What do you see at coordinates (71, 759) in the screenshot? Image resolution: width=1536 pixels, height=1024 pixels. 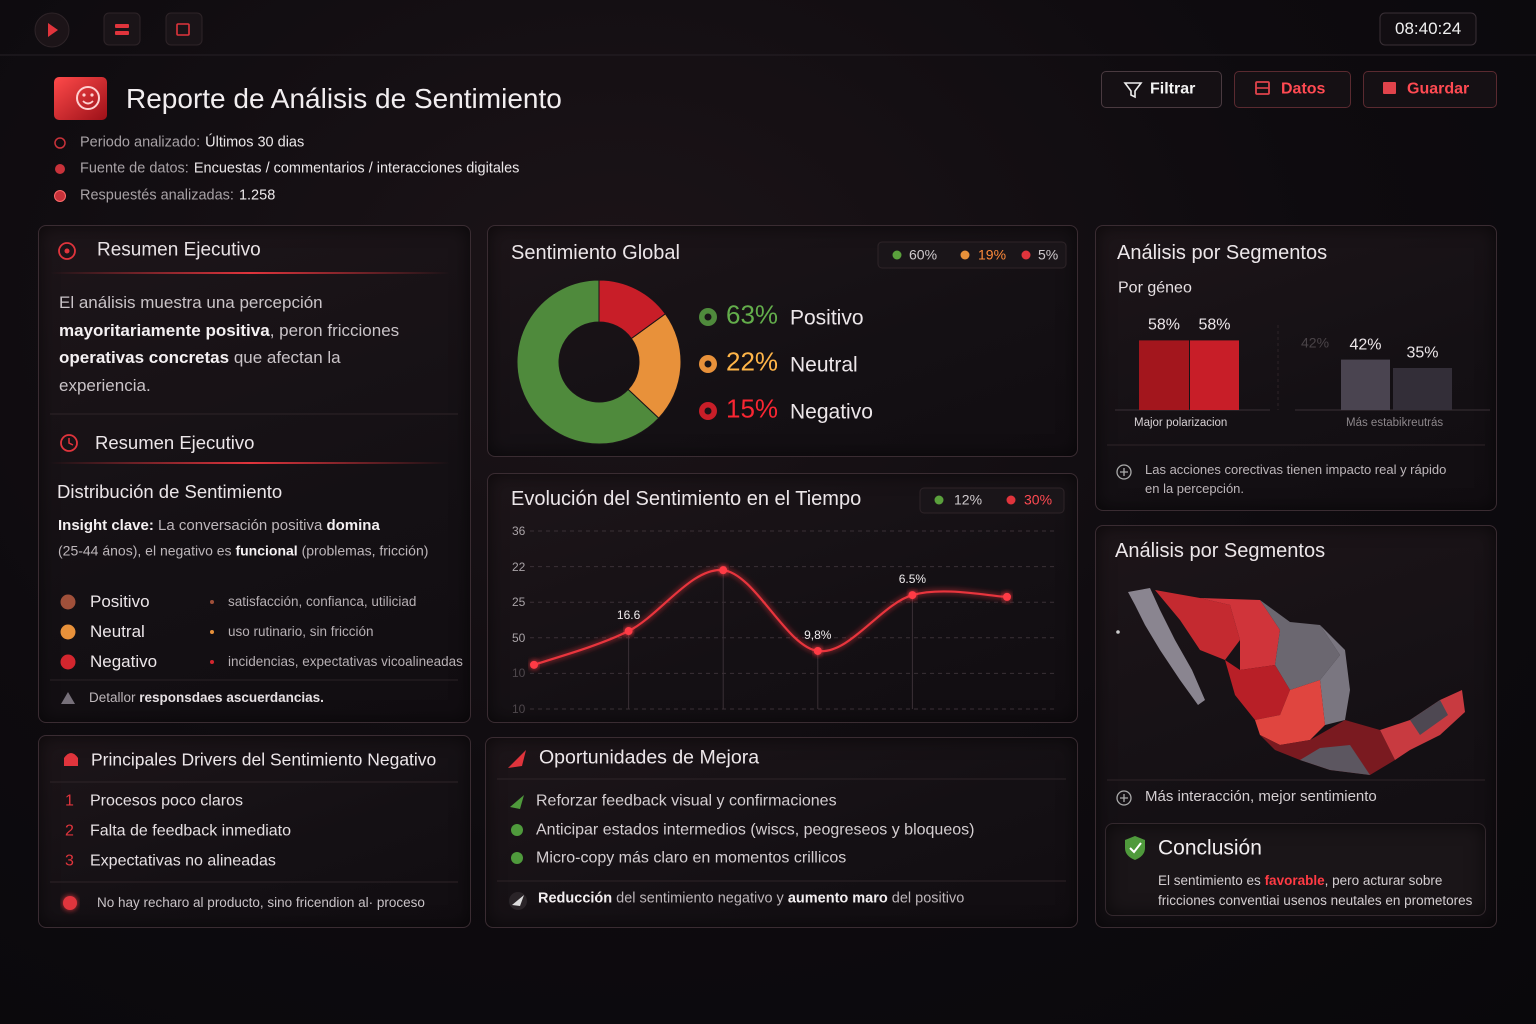 I see `drivers-icon` at bounding box center [71, 759].